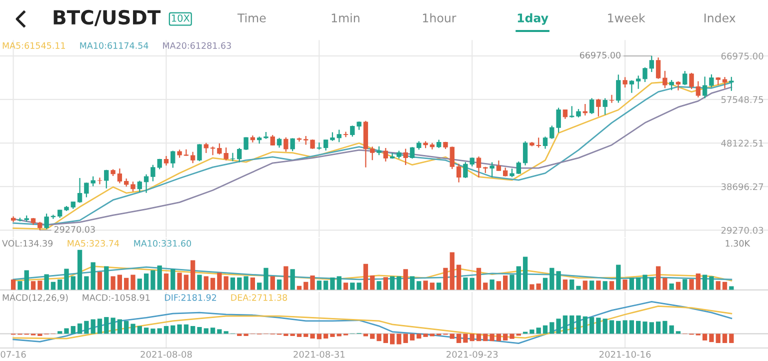 This screenshot has height=361, width=768. I want to click on y-tick-label: 48122.51, so click(742, 143).